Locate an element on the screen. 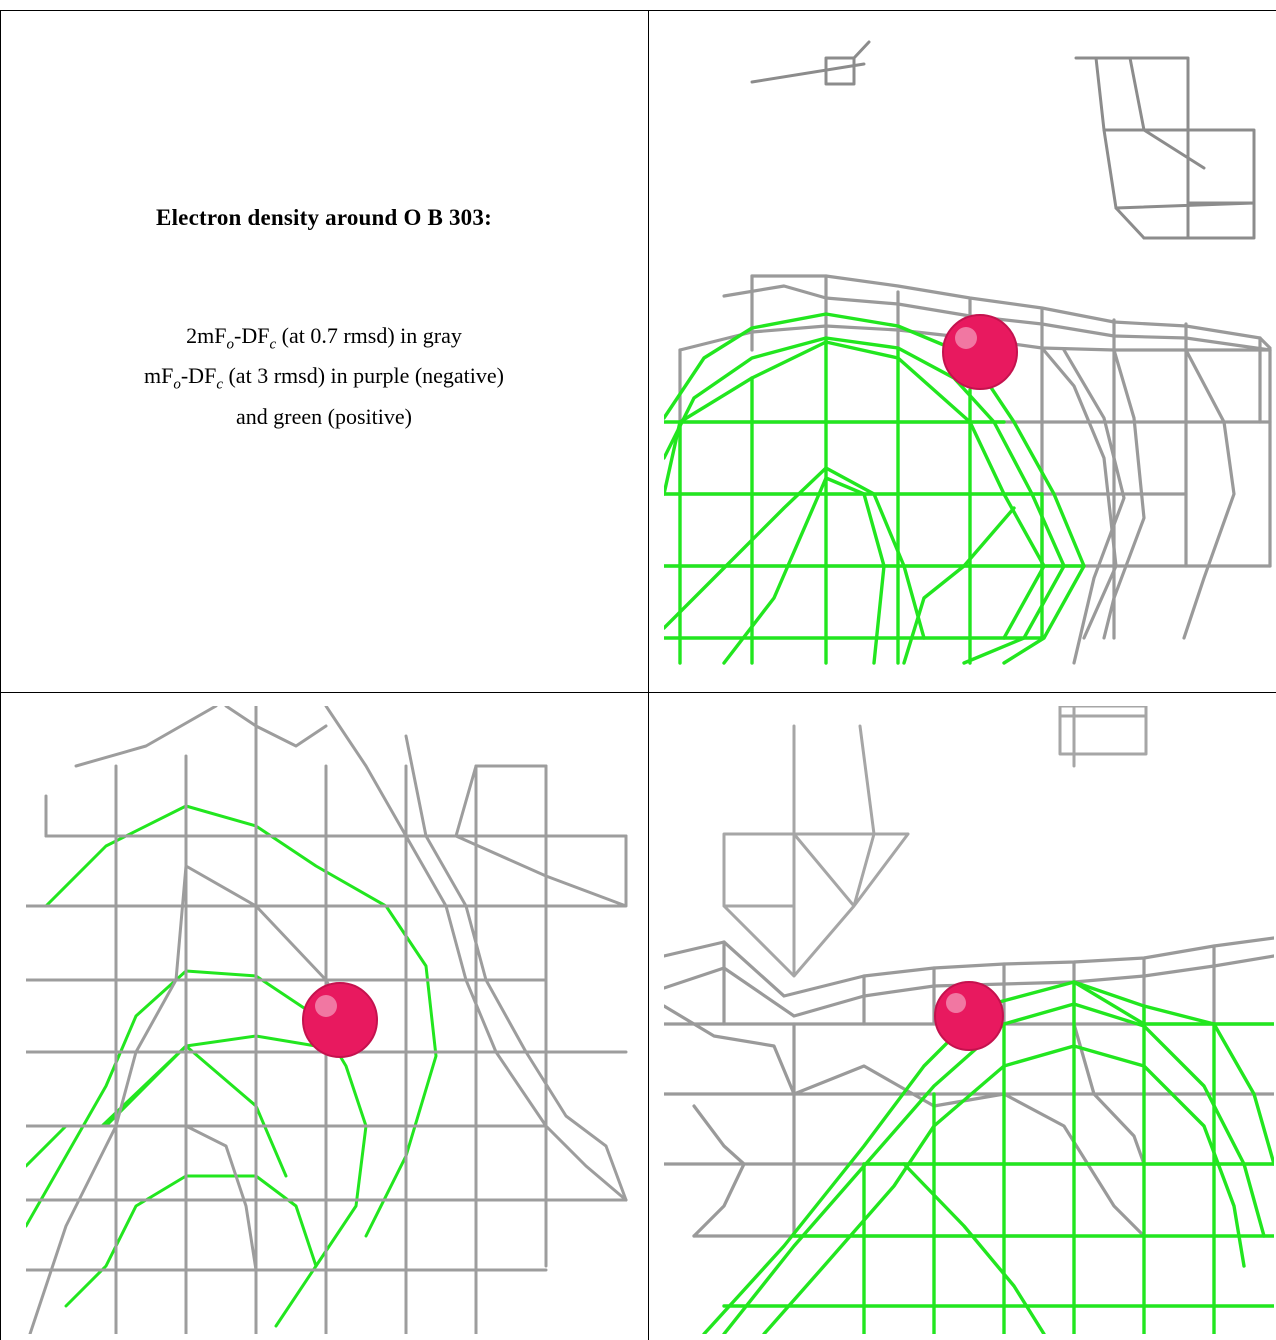 This screenshot has height=1340, width=1276. legend-line-fofc-cont: and green (positive) is located at coordinates (324, 416).